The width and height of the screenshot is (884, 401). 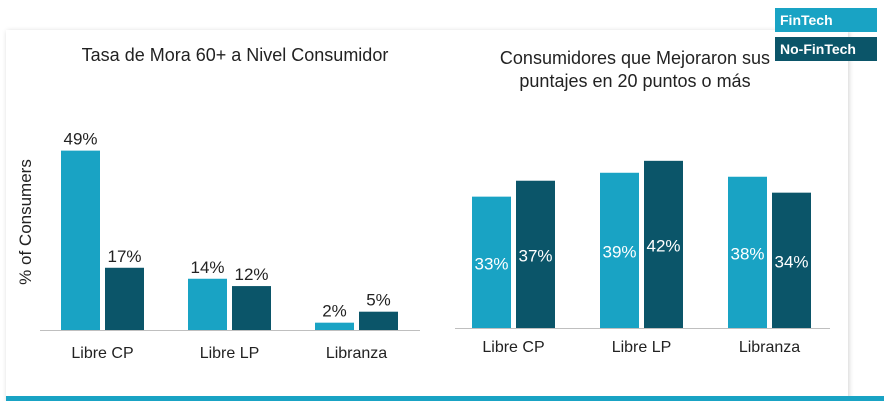 I want to click on y-axis-label-1: % of Consumers, so click(x=25, y=222).